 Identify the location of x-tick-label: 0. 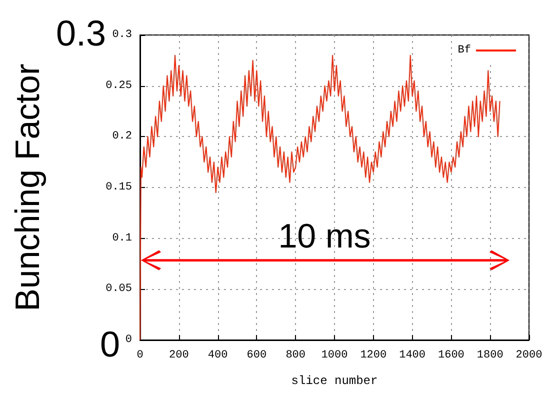
(140, 356).